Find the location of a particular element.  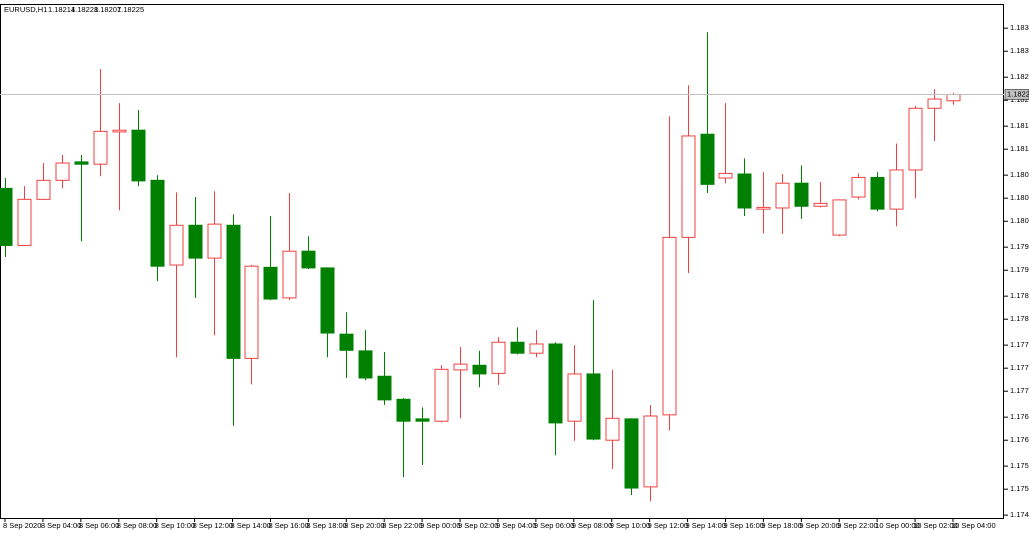

header-value: 1.18228 is located at coordinates (84, 9).